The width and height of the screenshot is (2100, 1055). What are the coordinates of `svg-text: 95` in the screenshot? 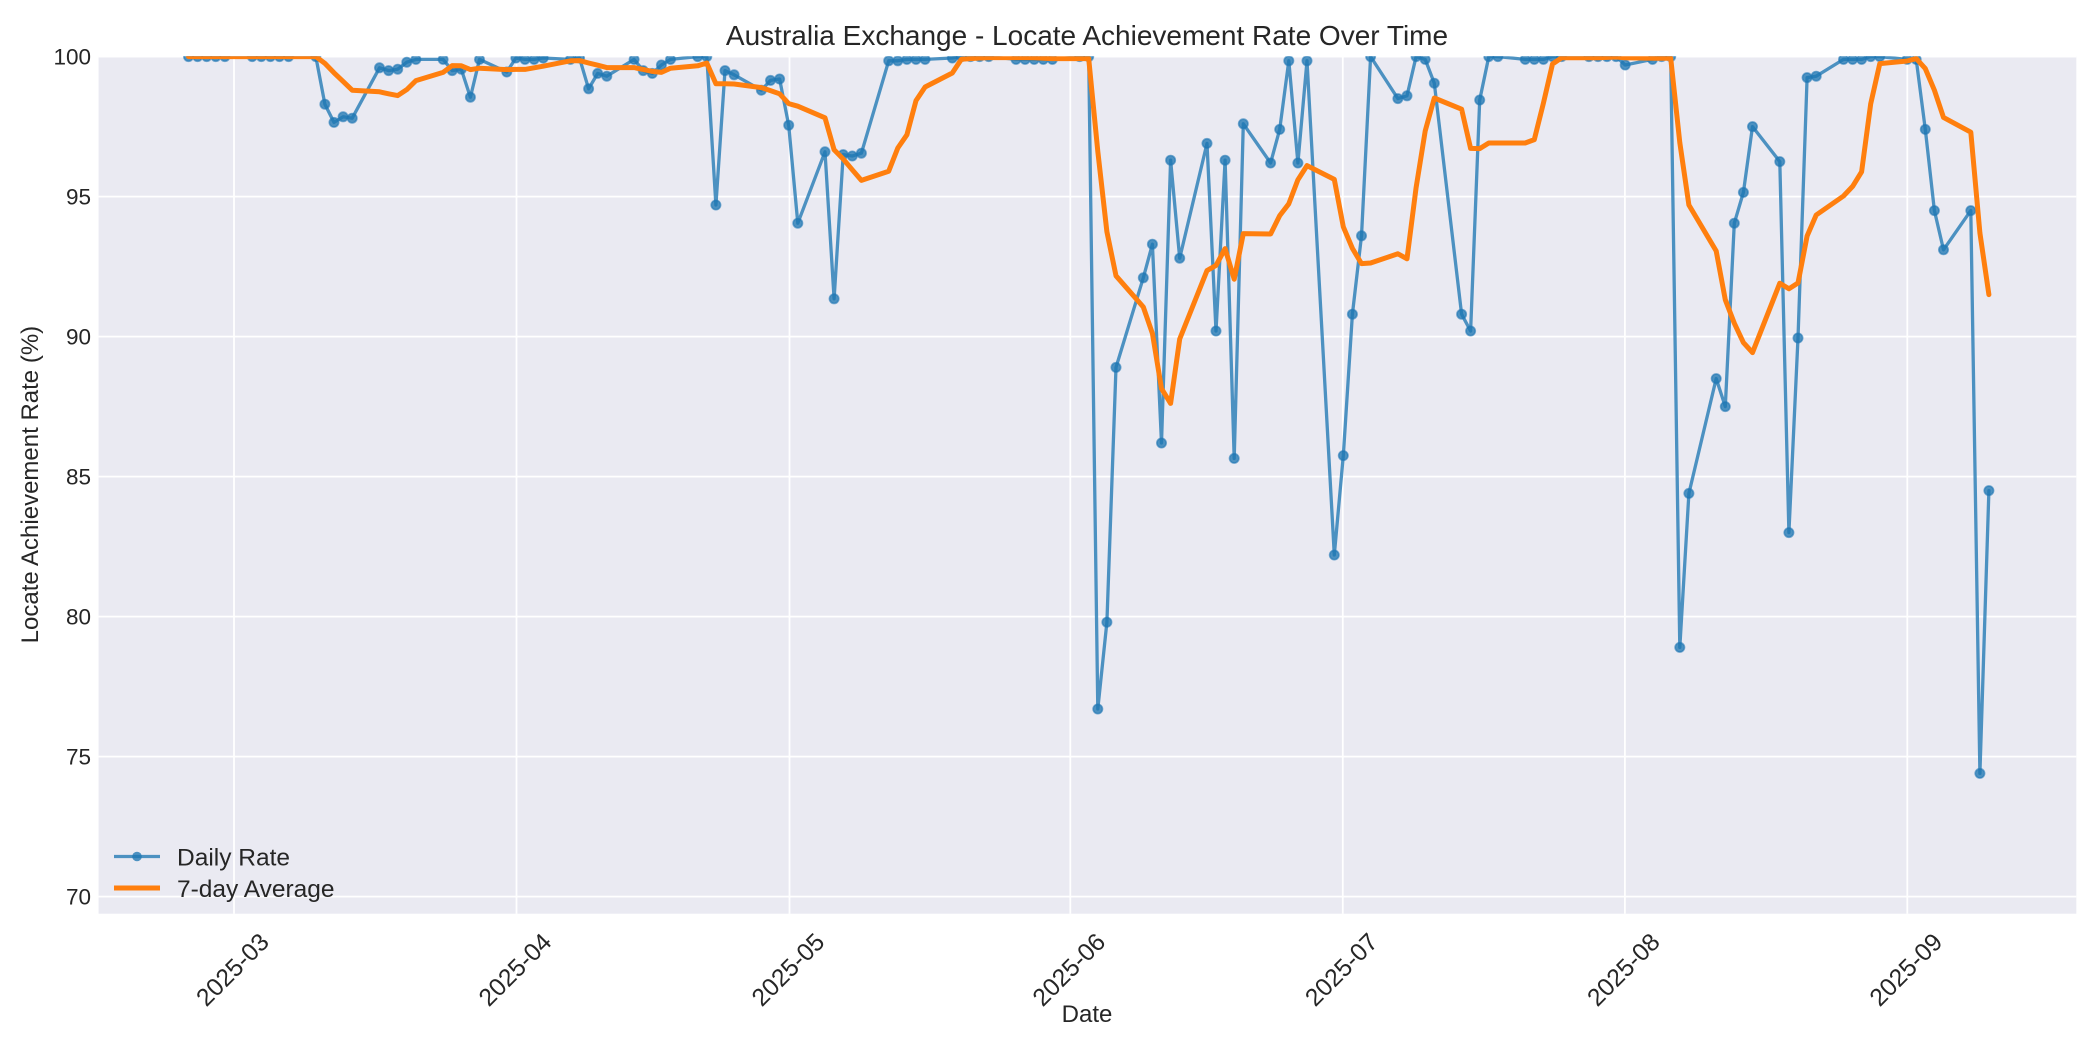 It's located at (78, 197).